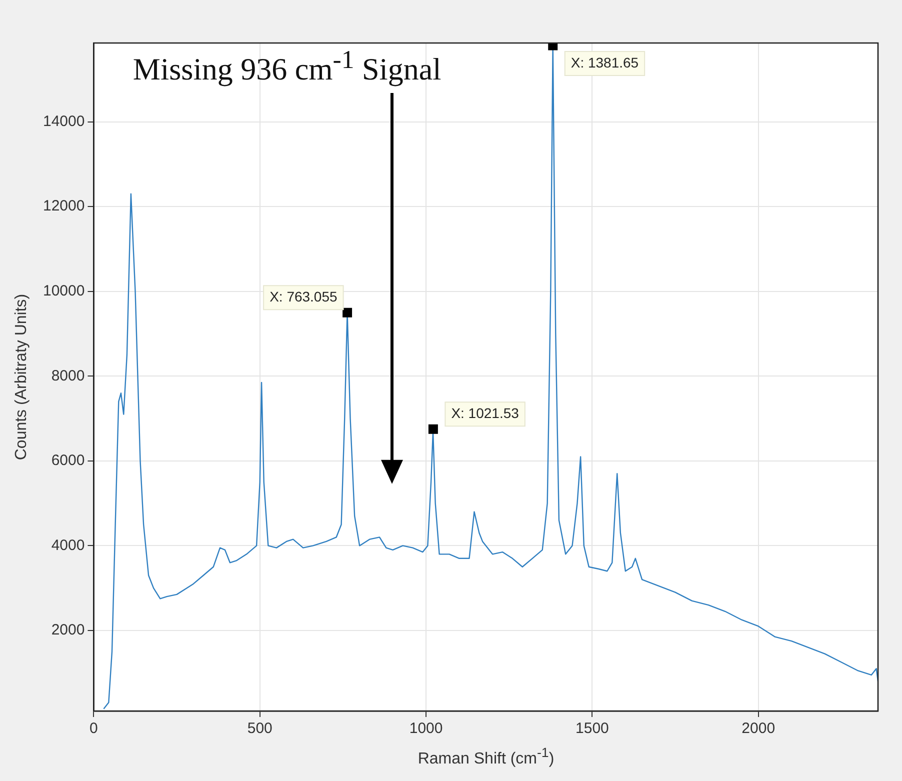 This screenshot has width=902, height=781. Describe the element at coordinates (592, 729) in the screenshot. I see `x-tick-label: 1500` at that location.